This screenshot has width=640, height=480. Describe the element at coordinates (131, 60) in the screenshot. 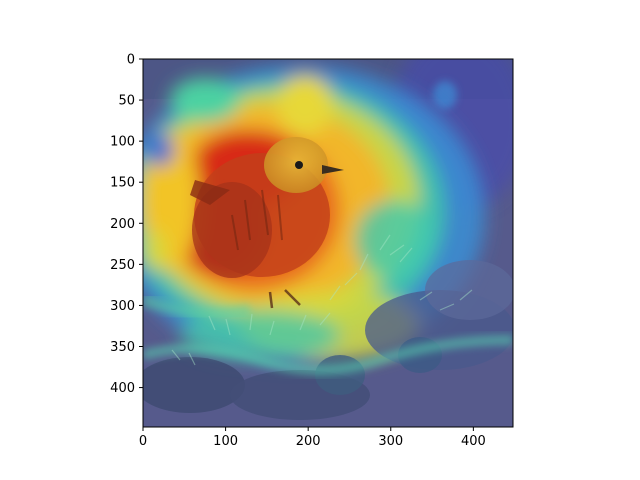

I see `y-tick-label: 0` at that location.